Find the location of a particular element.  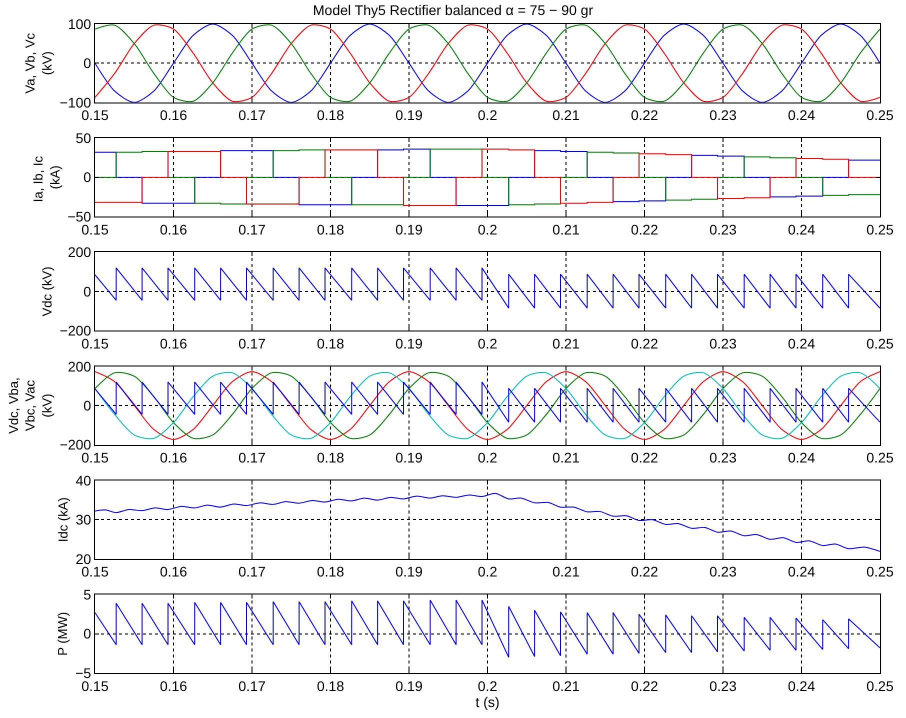

chart-title: Model Thy5 Rectifier balanced α = 75 − 90 gr is located at coordinates (453, 10).